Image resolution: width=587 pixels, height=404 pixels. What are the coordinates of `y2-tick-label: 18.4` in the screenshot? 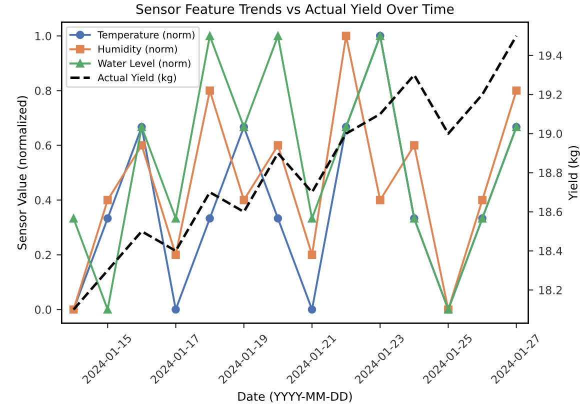 It's located at (550, 251).